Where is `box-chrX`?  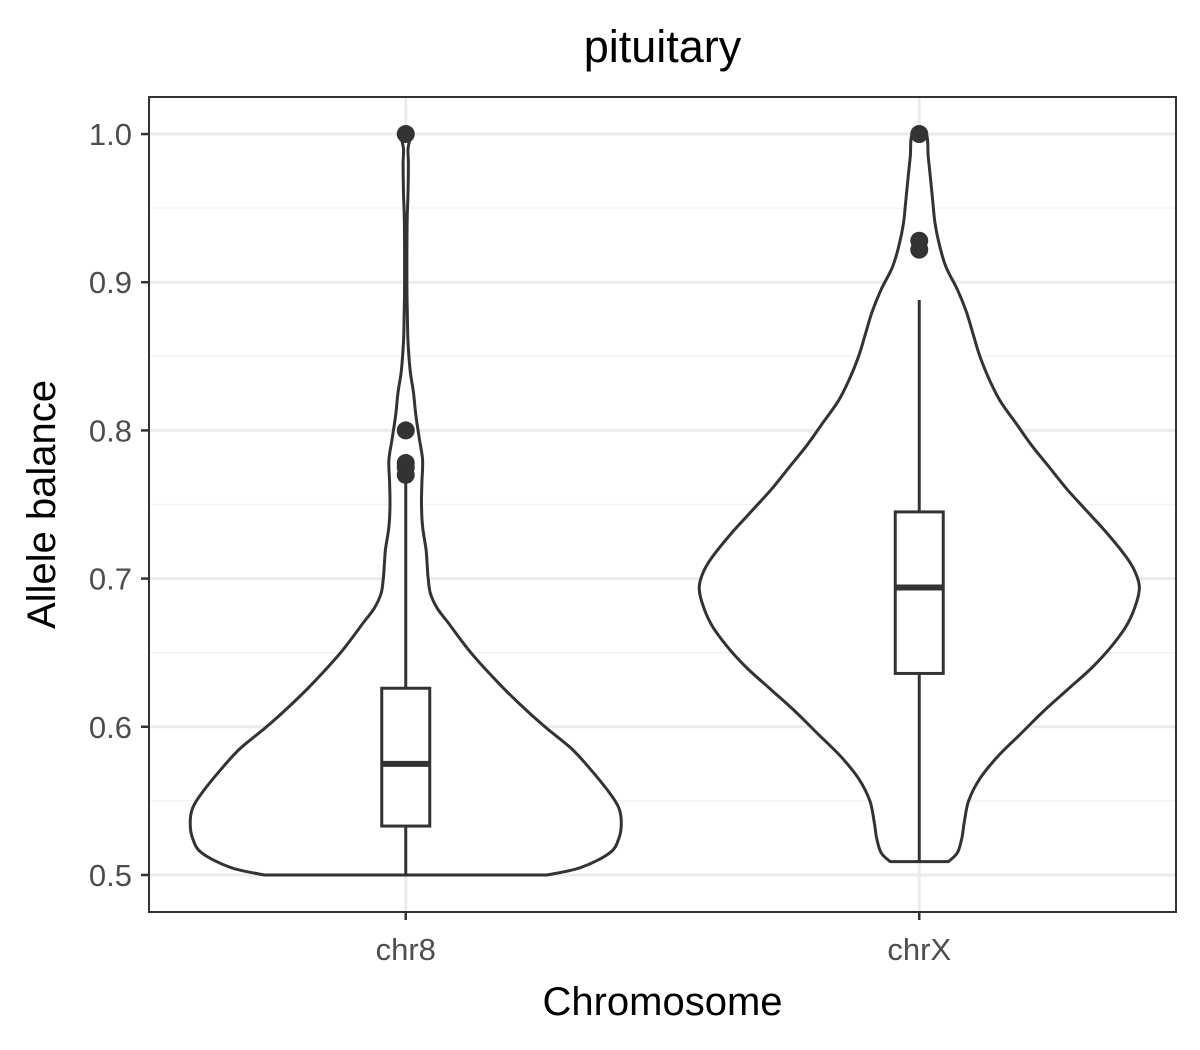
box-chrX is located at coordinates (919, 593).